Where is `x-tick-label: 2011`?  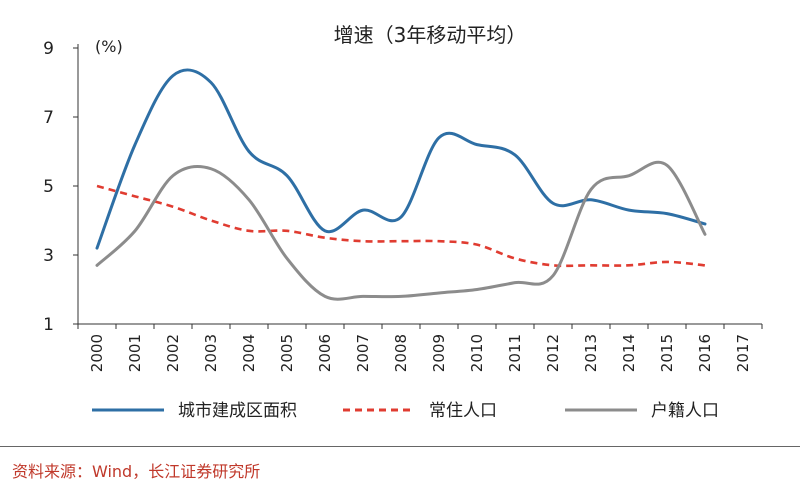
x-tick-label: 2011 is located at coordinates (515, 353).